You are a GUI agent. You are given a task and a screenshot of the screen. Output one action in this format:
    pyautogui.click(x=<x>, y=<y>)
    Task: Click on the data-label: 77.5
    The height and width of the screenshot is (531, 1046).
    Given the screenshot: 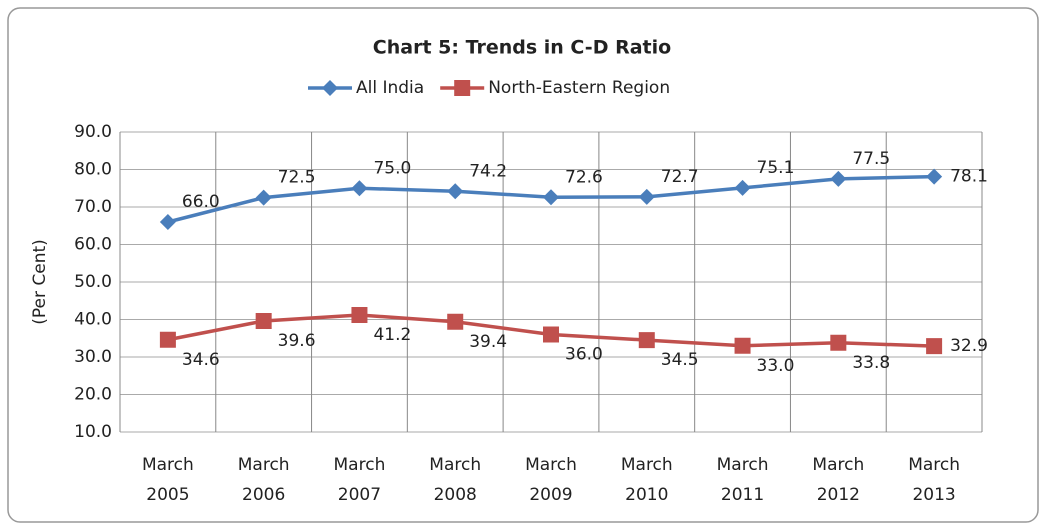 What is the action you would take?
    pyautogui.click(x=871, y=159)
    